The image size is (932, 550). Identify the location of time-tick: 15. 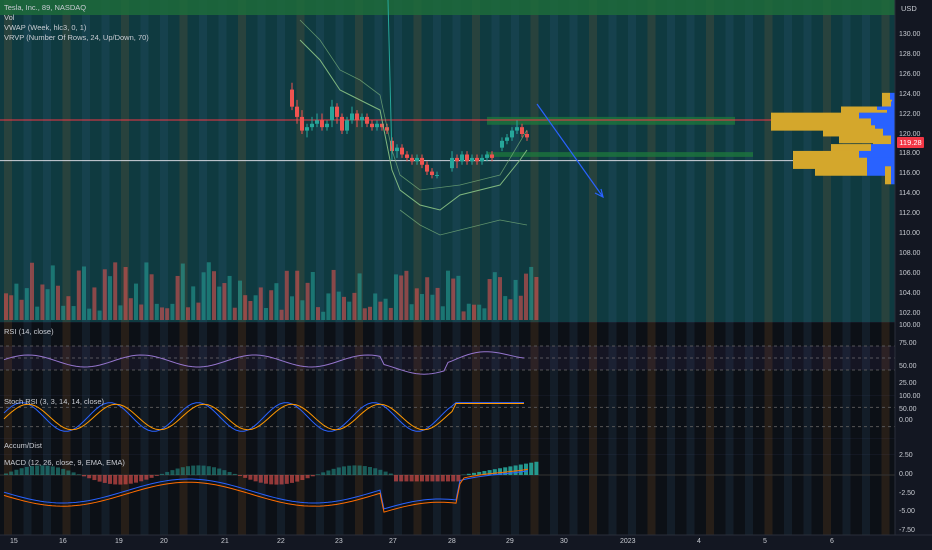
(14, 541).